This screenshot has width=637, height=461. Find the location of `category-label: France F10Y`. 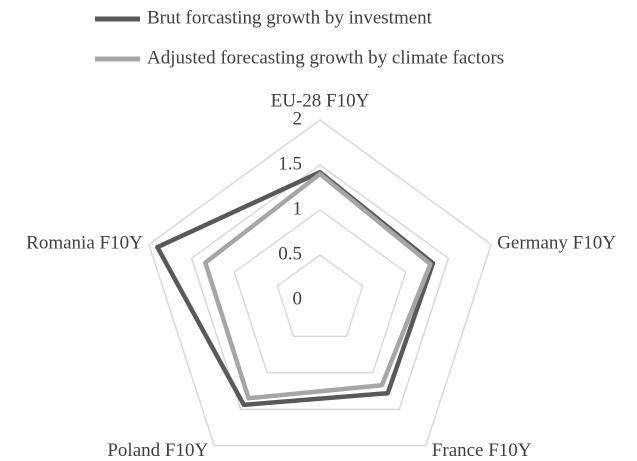

category-label: France F10Y is located at coordinates (482, 450).